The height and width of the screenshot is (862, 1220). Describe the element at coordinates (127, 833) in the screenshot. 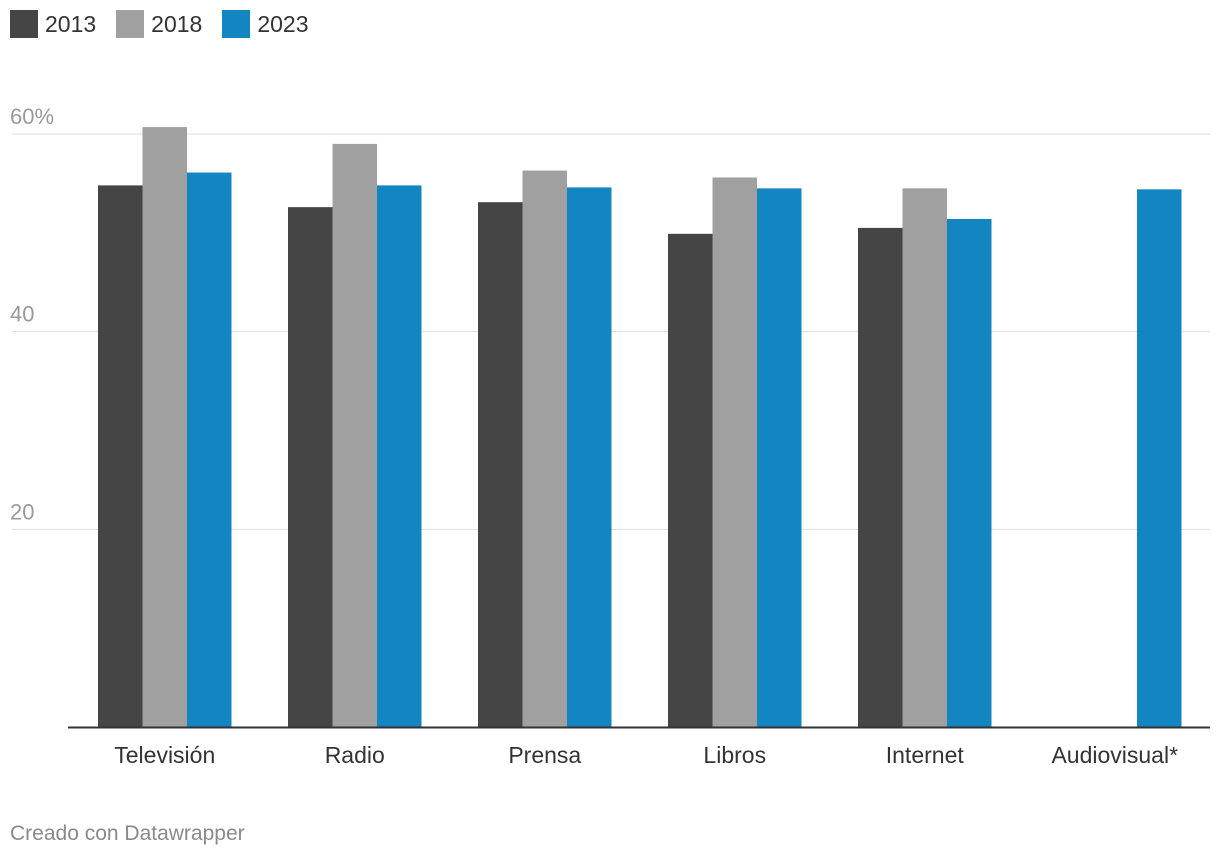

I see `credit-footer: Creado con Datawrapper` at that location.